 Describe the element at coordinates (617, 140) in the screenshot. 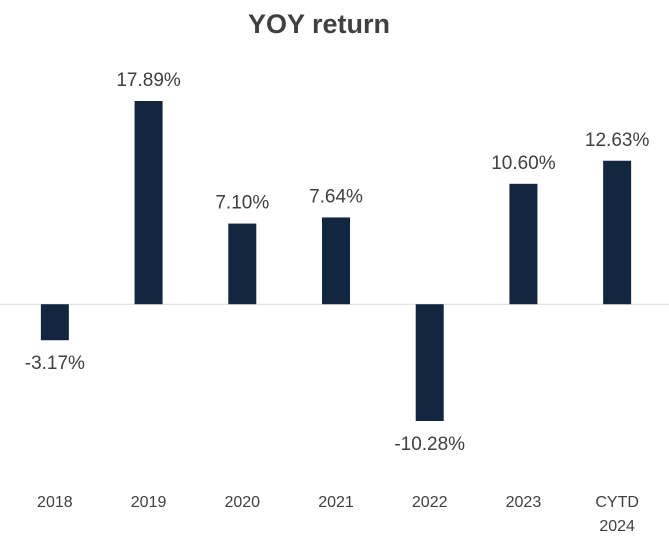

I see `value-label: 12.63%` at that location.